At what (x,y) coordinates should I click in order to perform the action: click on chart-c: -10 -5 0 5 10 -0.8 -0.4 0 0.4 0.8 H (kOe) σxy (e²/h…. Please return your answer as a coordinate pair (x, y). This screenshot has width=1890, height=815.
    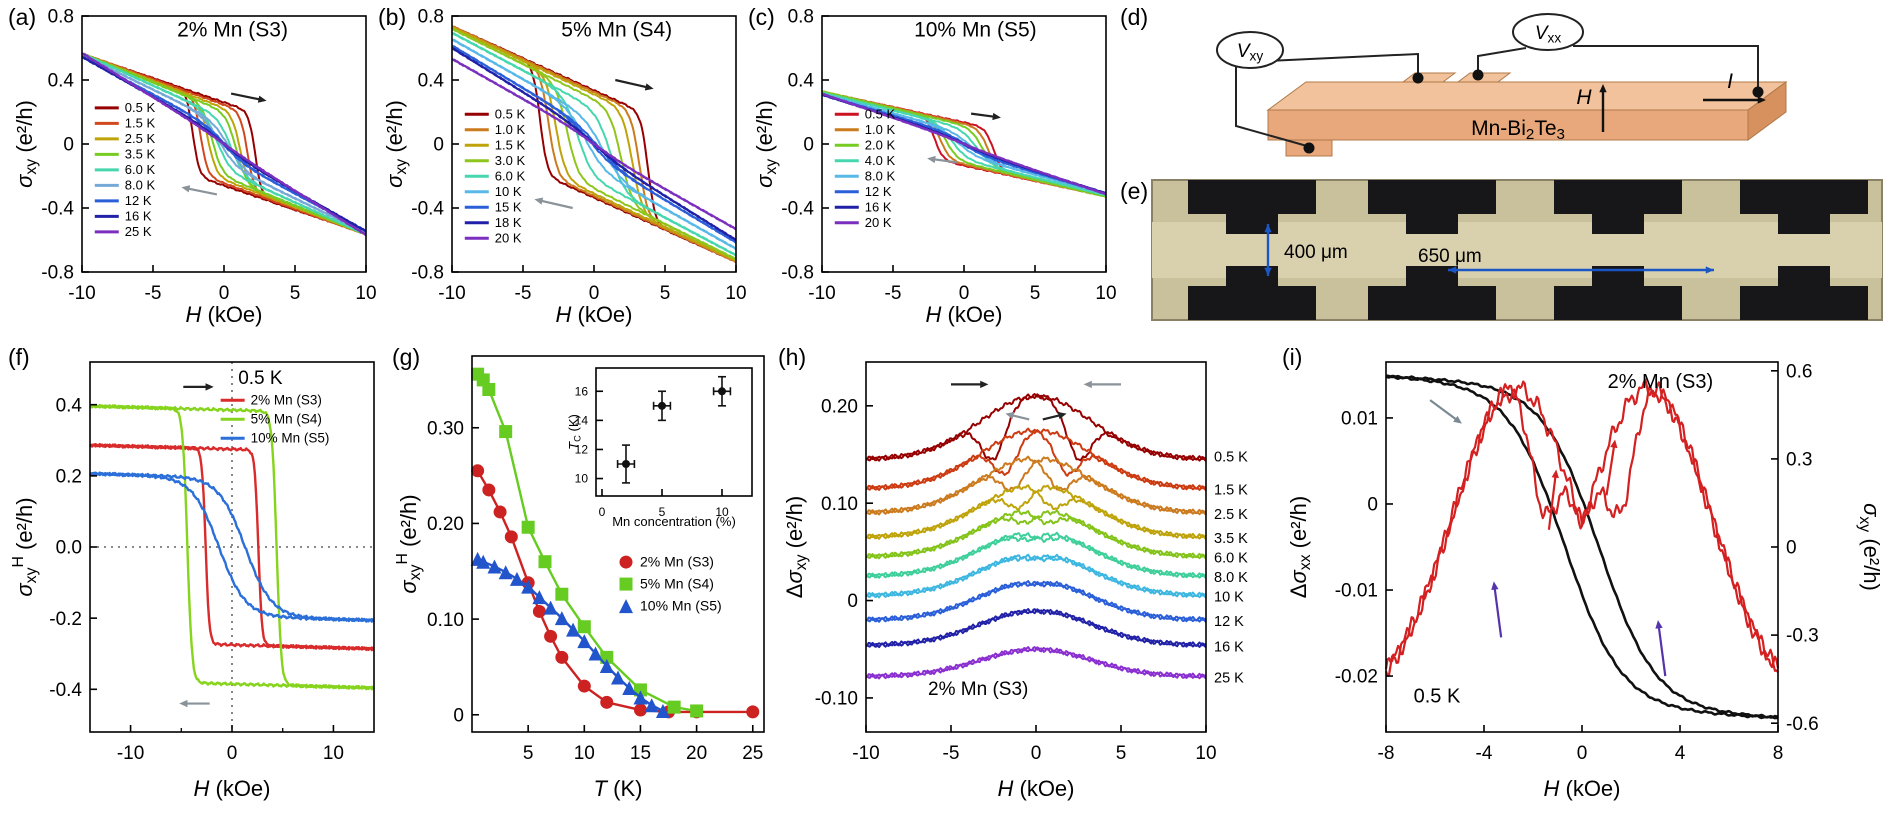
    Looking at the image, I should click on (931, 170).